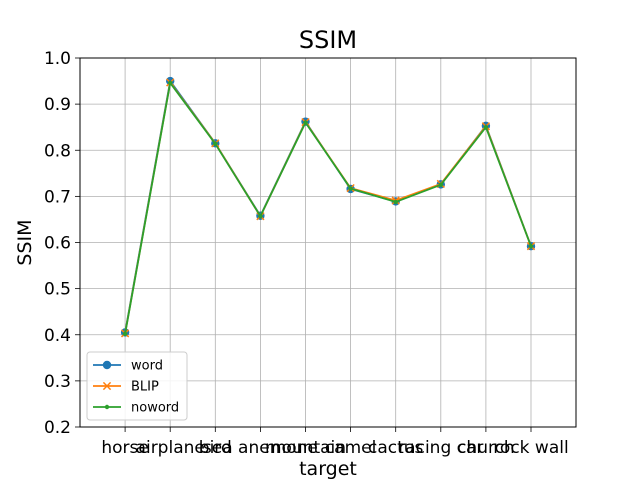  Describe the element at coordinates (170, 448) in the screenshot. I see `x-tick-label: airplane` at that location.